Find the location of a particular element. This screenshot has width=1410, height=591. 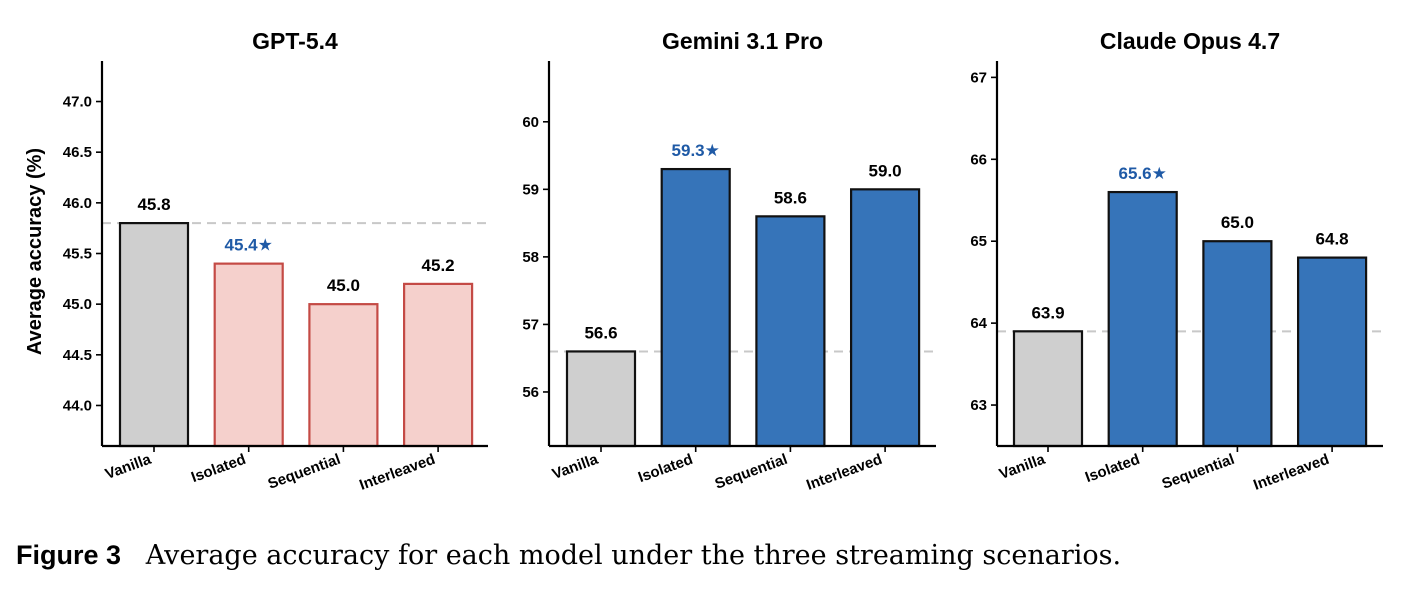

y-tick-label: 45.5 is located at coordinates (77, 254).